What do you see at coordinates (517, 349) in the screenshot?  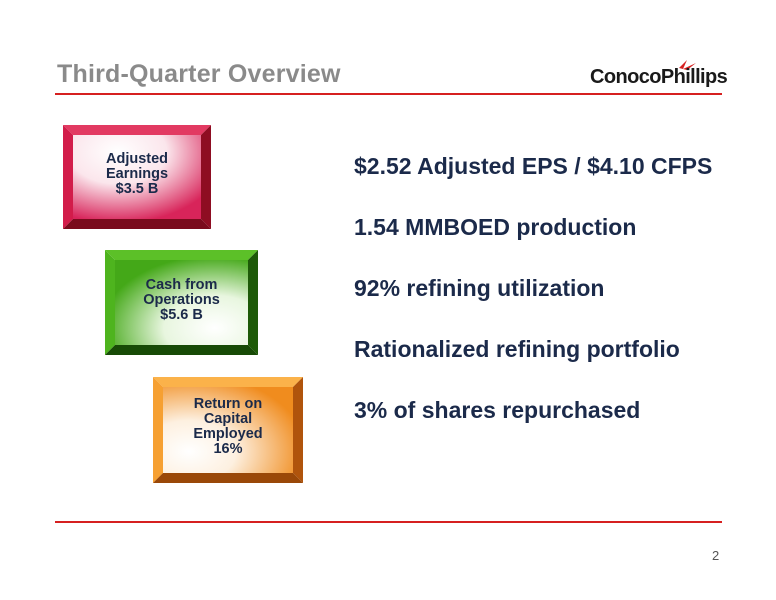 I see `highlight-item: Rationalized refining portfolio` at bounding box center [517, 349].